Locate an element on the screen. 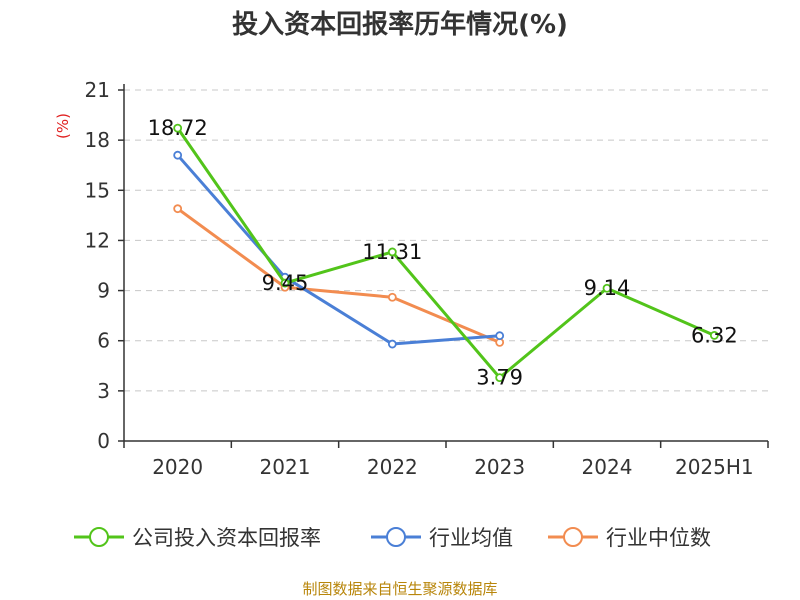 This screenshot has width=800, height=600. data-label: 9.14 is located at coordinates (607, 288).